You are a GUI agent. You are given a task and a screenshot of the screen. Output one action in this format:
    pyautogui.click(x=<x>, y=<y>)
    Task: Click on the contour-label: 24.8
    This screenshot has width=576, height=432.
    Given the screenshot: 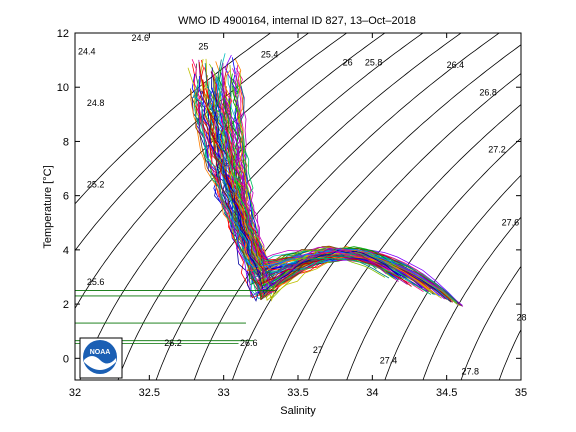 What is the action you would take?
    pyautogui.click(x=96, y=103)
    